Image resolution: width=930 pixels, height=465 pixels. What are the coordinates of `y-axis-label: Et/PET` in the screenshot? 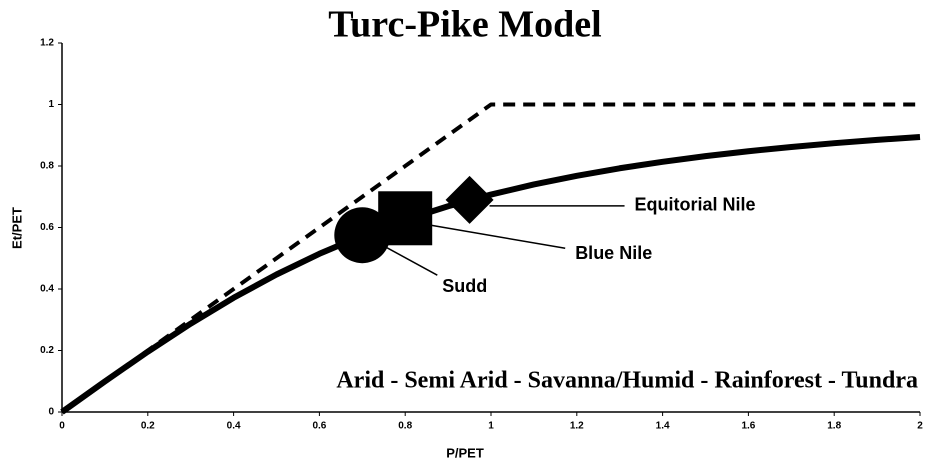 It's located at (16, 228).